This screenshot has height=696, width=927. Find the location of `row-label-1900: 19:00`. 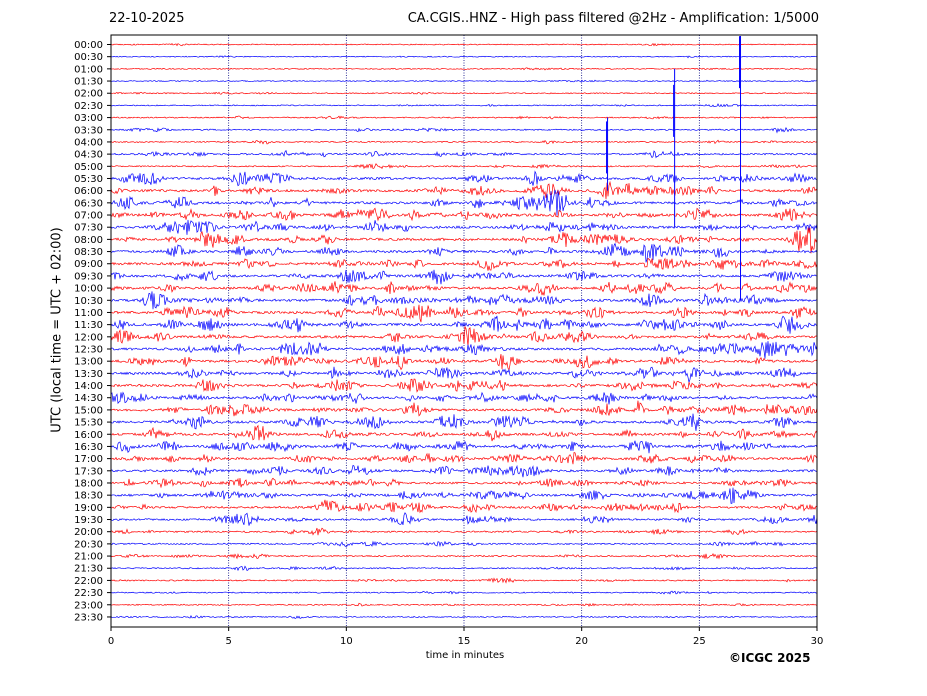

row-label-1900: 19:00 is located at coordinates (88, 508).